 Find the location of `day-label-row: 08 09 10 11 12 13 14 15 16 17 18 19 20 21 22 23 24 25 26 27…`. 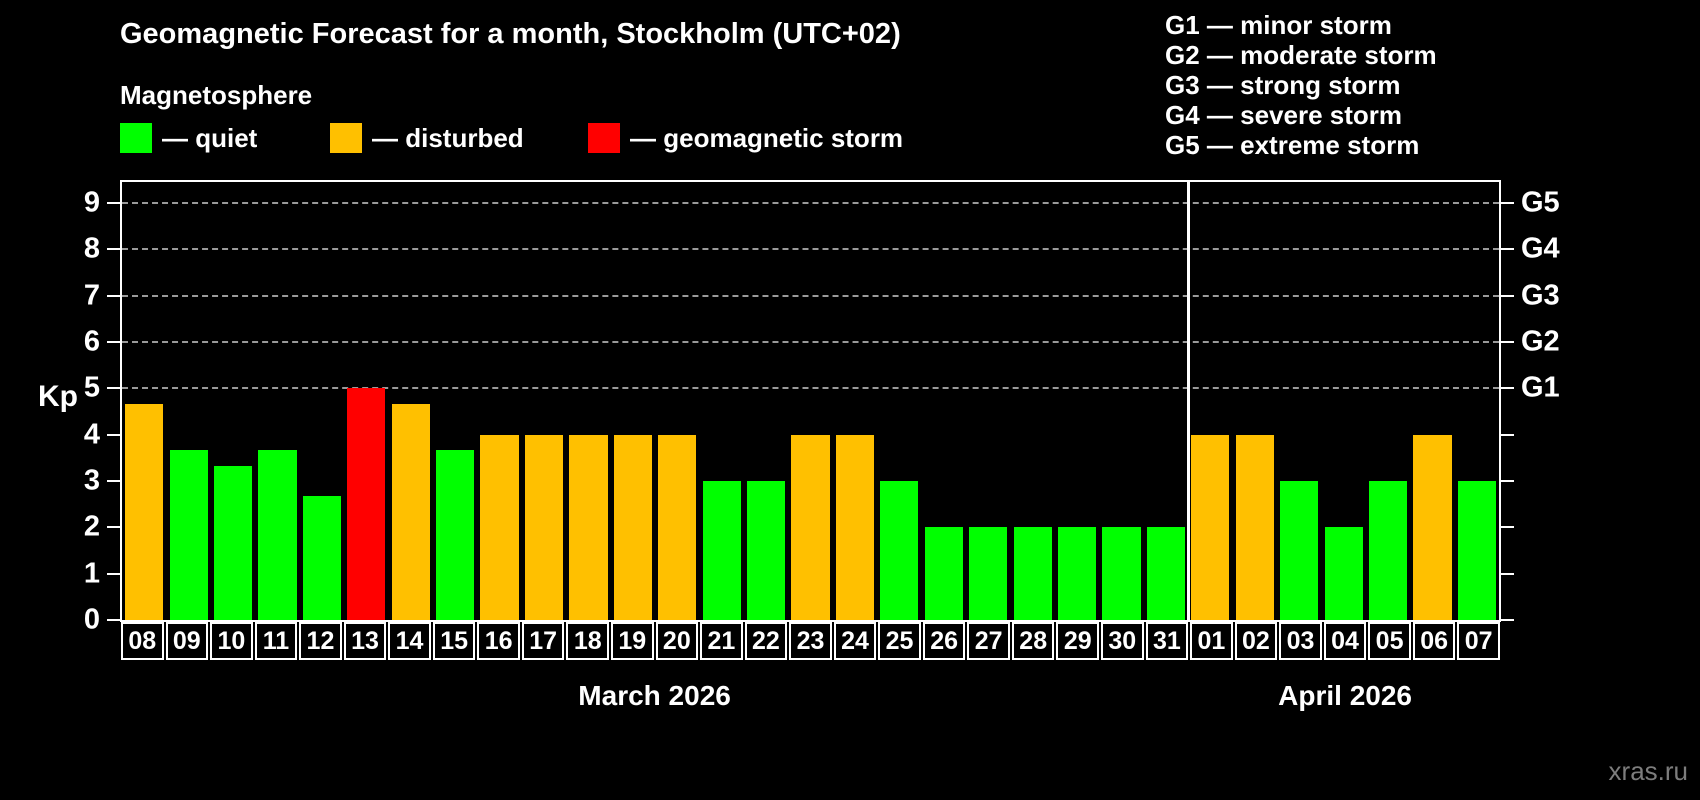

day-label-row: 08 09 10 11 12 13 14 15 16 17 18 19 20 21 22 23 24 25 26 27… is located at coordinates (810, 641).